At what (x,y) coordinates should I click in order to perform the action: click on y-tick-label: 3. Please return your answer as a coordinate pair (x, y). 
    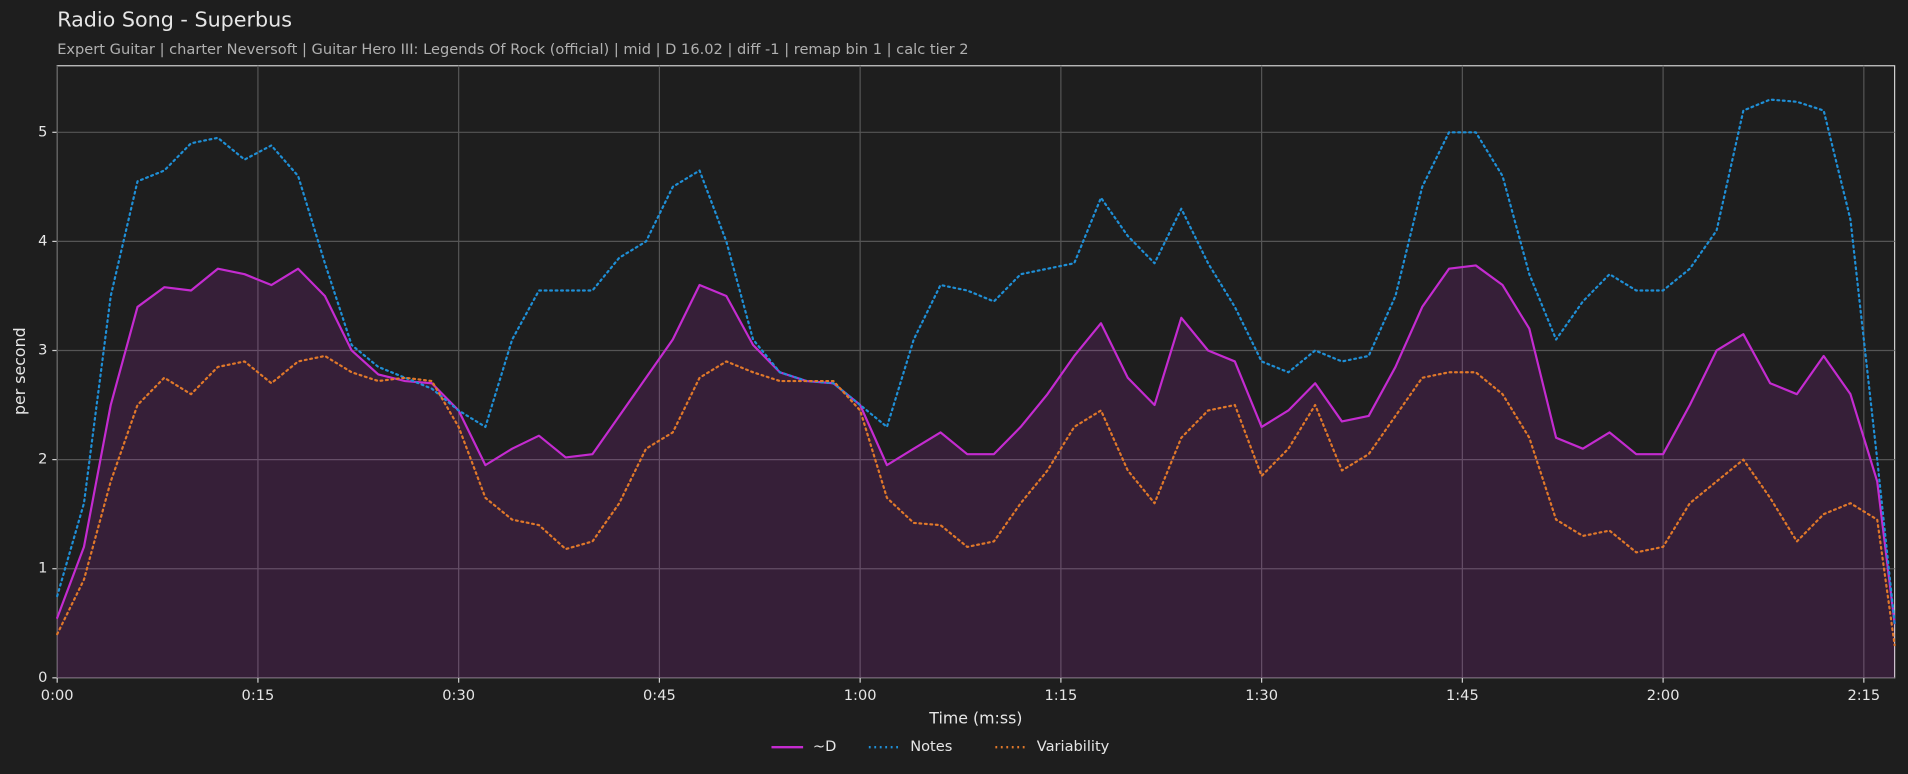
    Looking at the image, I should click on (42, 350).